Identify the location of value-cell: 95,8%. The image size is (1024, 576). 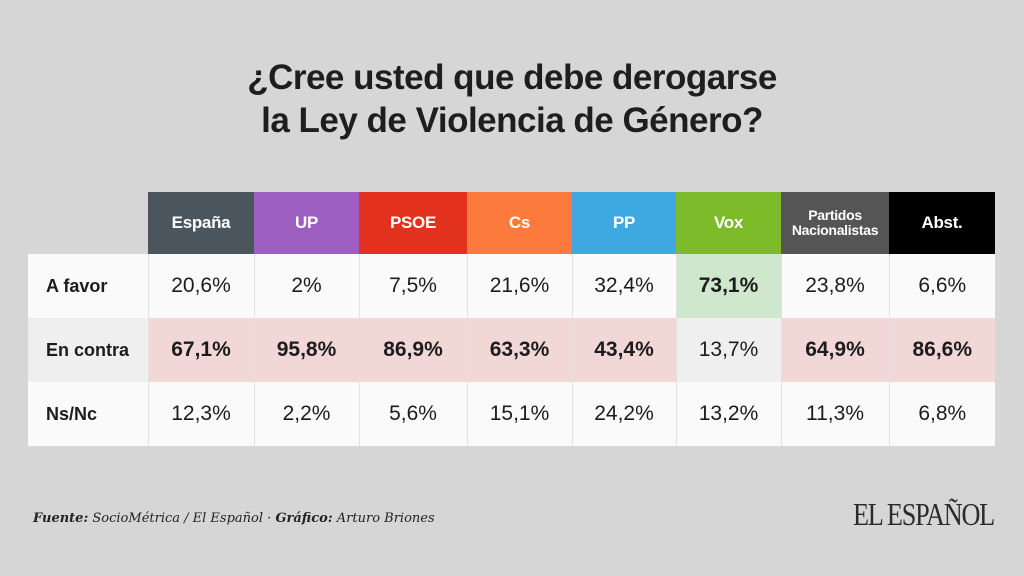
(307, 350).